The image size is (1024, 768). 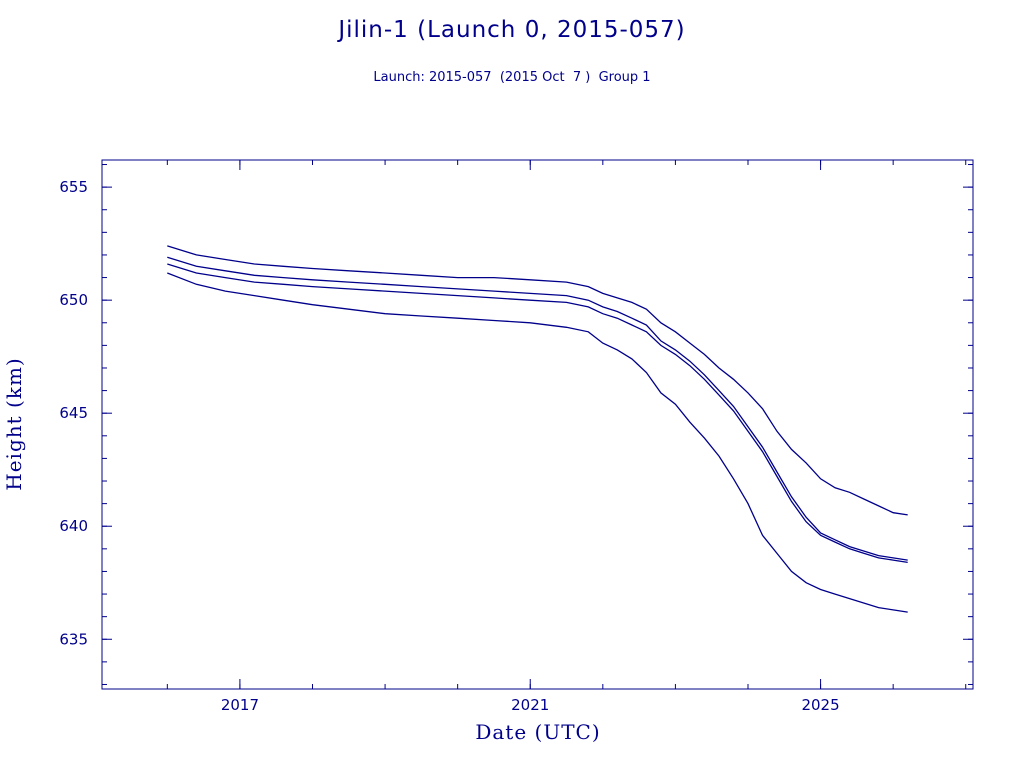 What do you see at coordinates (73, 526) in the screenshot?
I see `y-tick-label: 640` at bounding box center [73, 526].